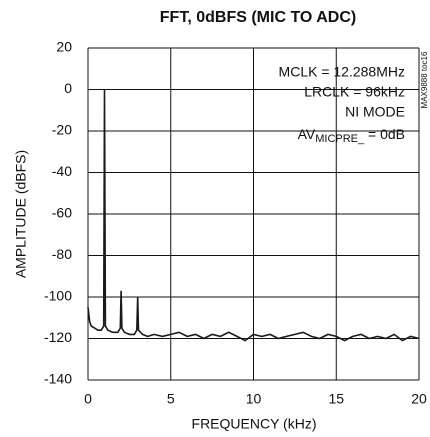  Describe the element at coordinates (58, 379) in the screenshot. I see `y-tick-label: -140` at that location.